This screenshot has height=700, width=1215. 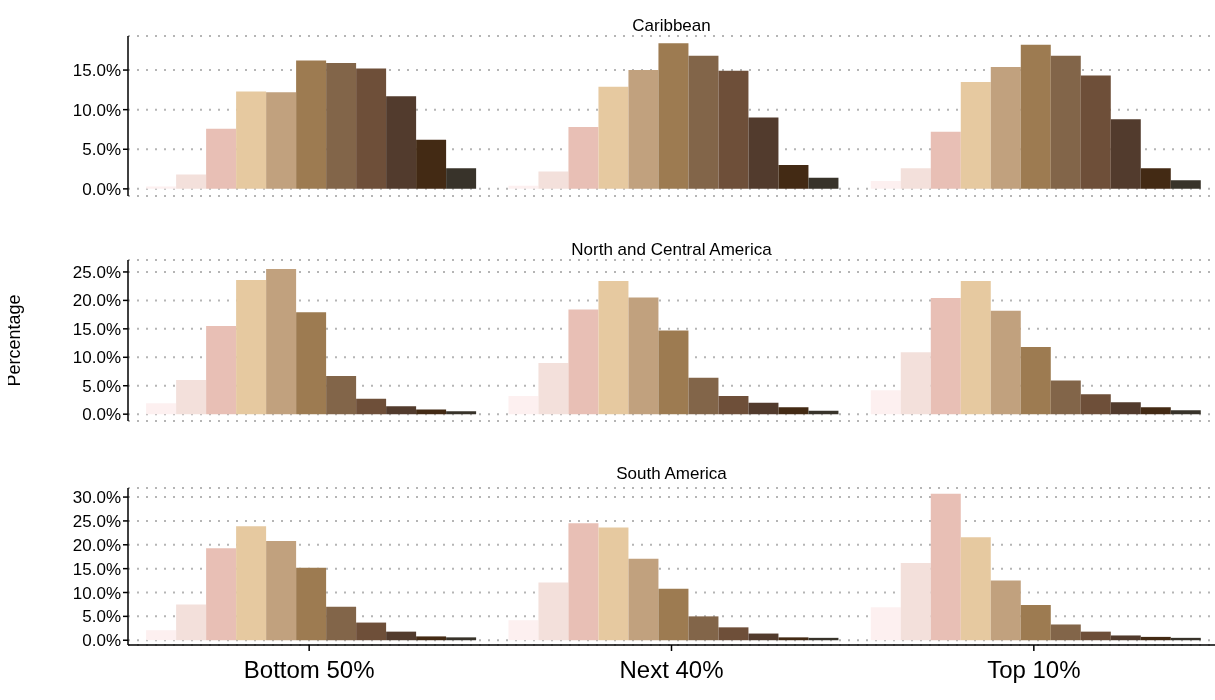 I want to click on chart-title: Caribbean, so click(x=671, y=26).